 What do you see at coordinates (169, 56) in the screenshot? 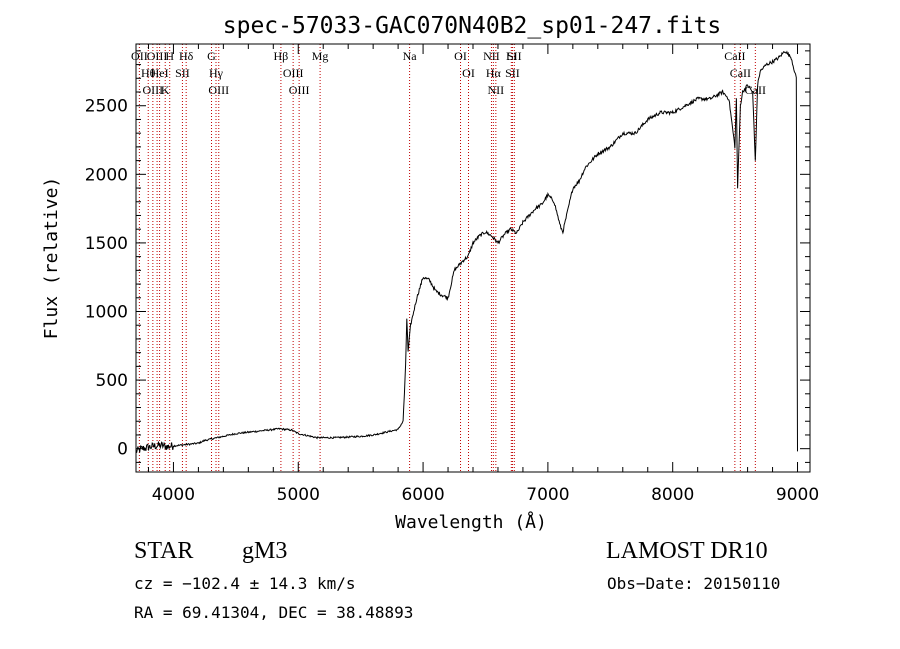
I see `line-marker-label-6: H` at bounding box center [169, 56].